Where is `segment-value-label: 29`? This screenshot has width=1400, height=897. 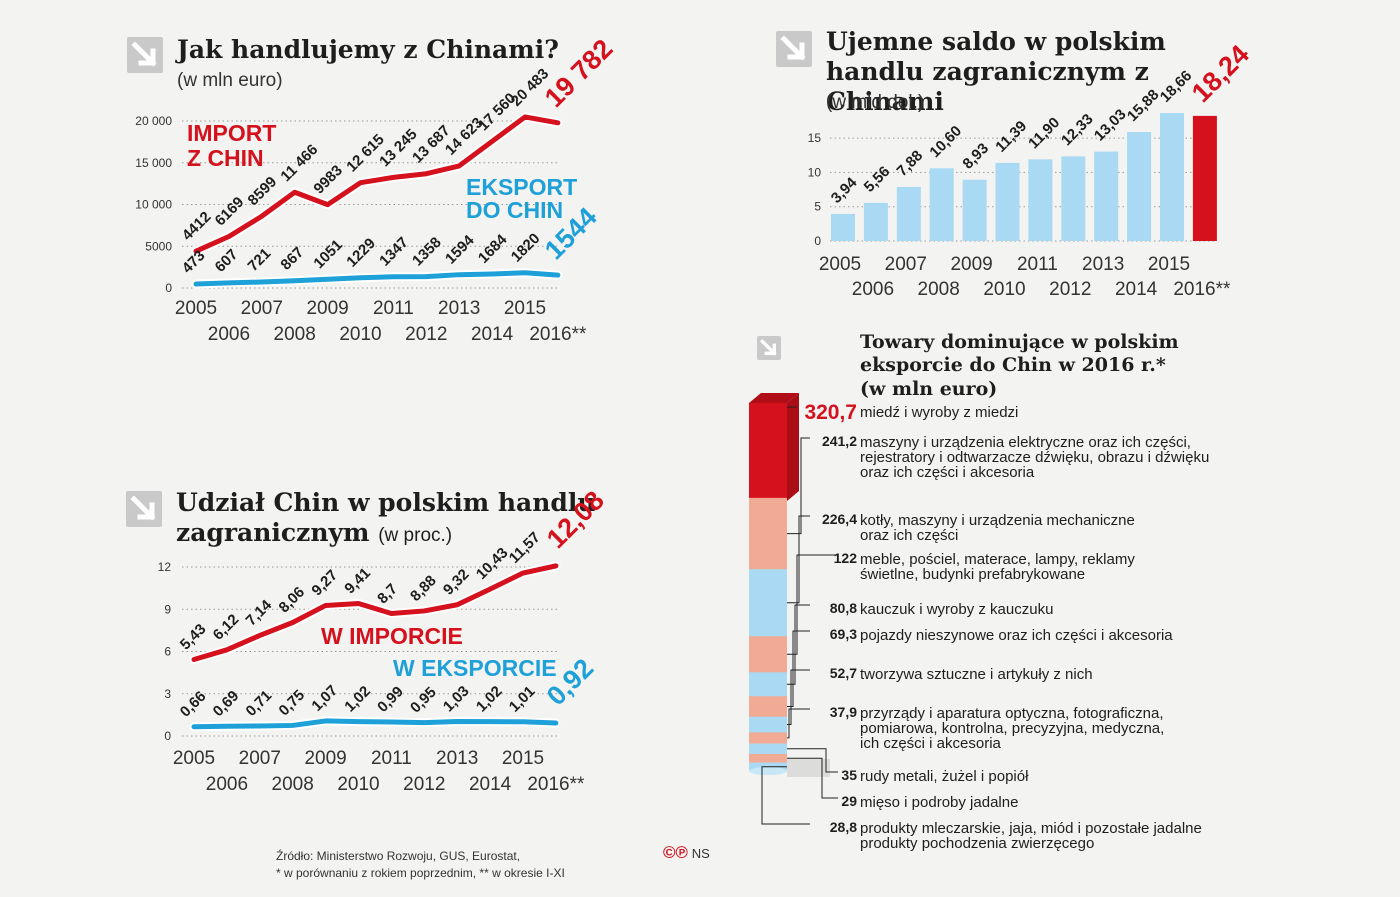 segment-value-label: 29 is located at coordinates (849, 801).